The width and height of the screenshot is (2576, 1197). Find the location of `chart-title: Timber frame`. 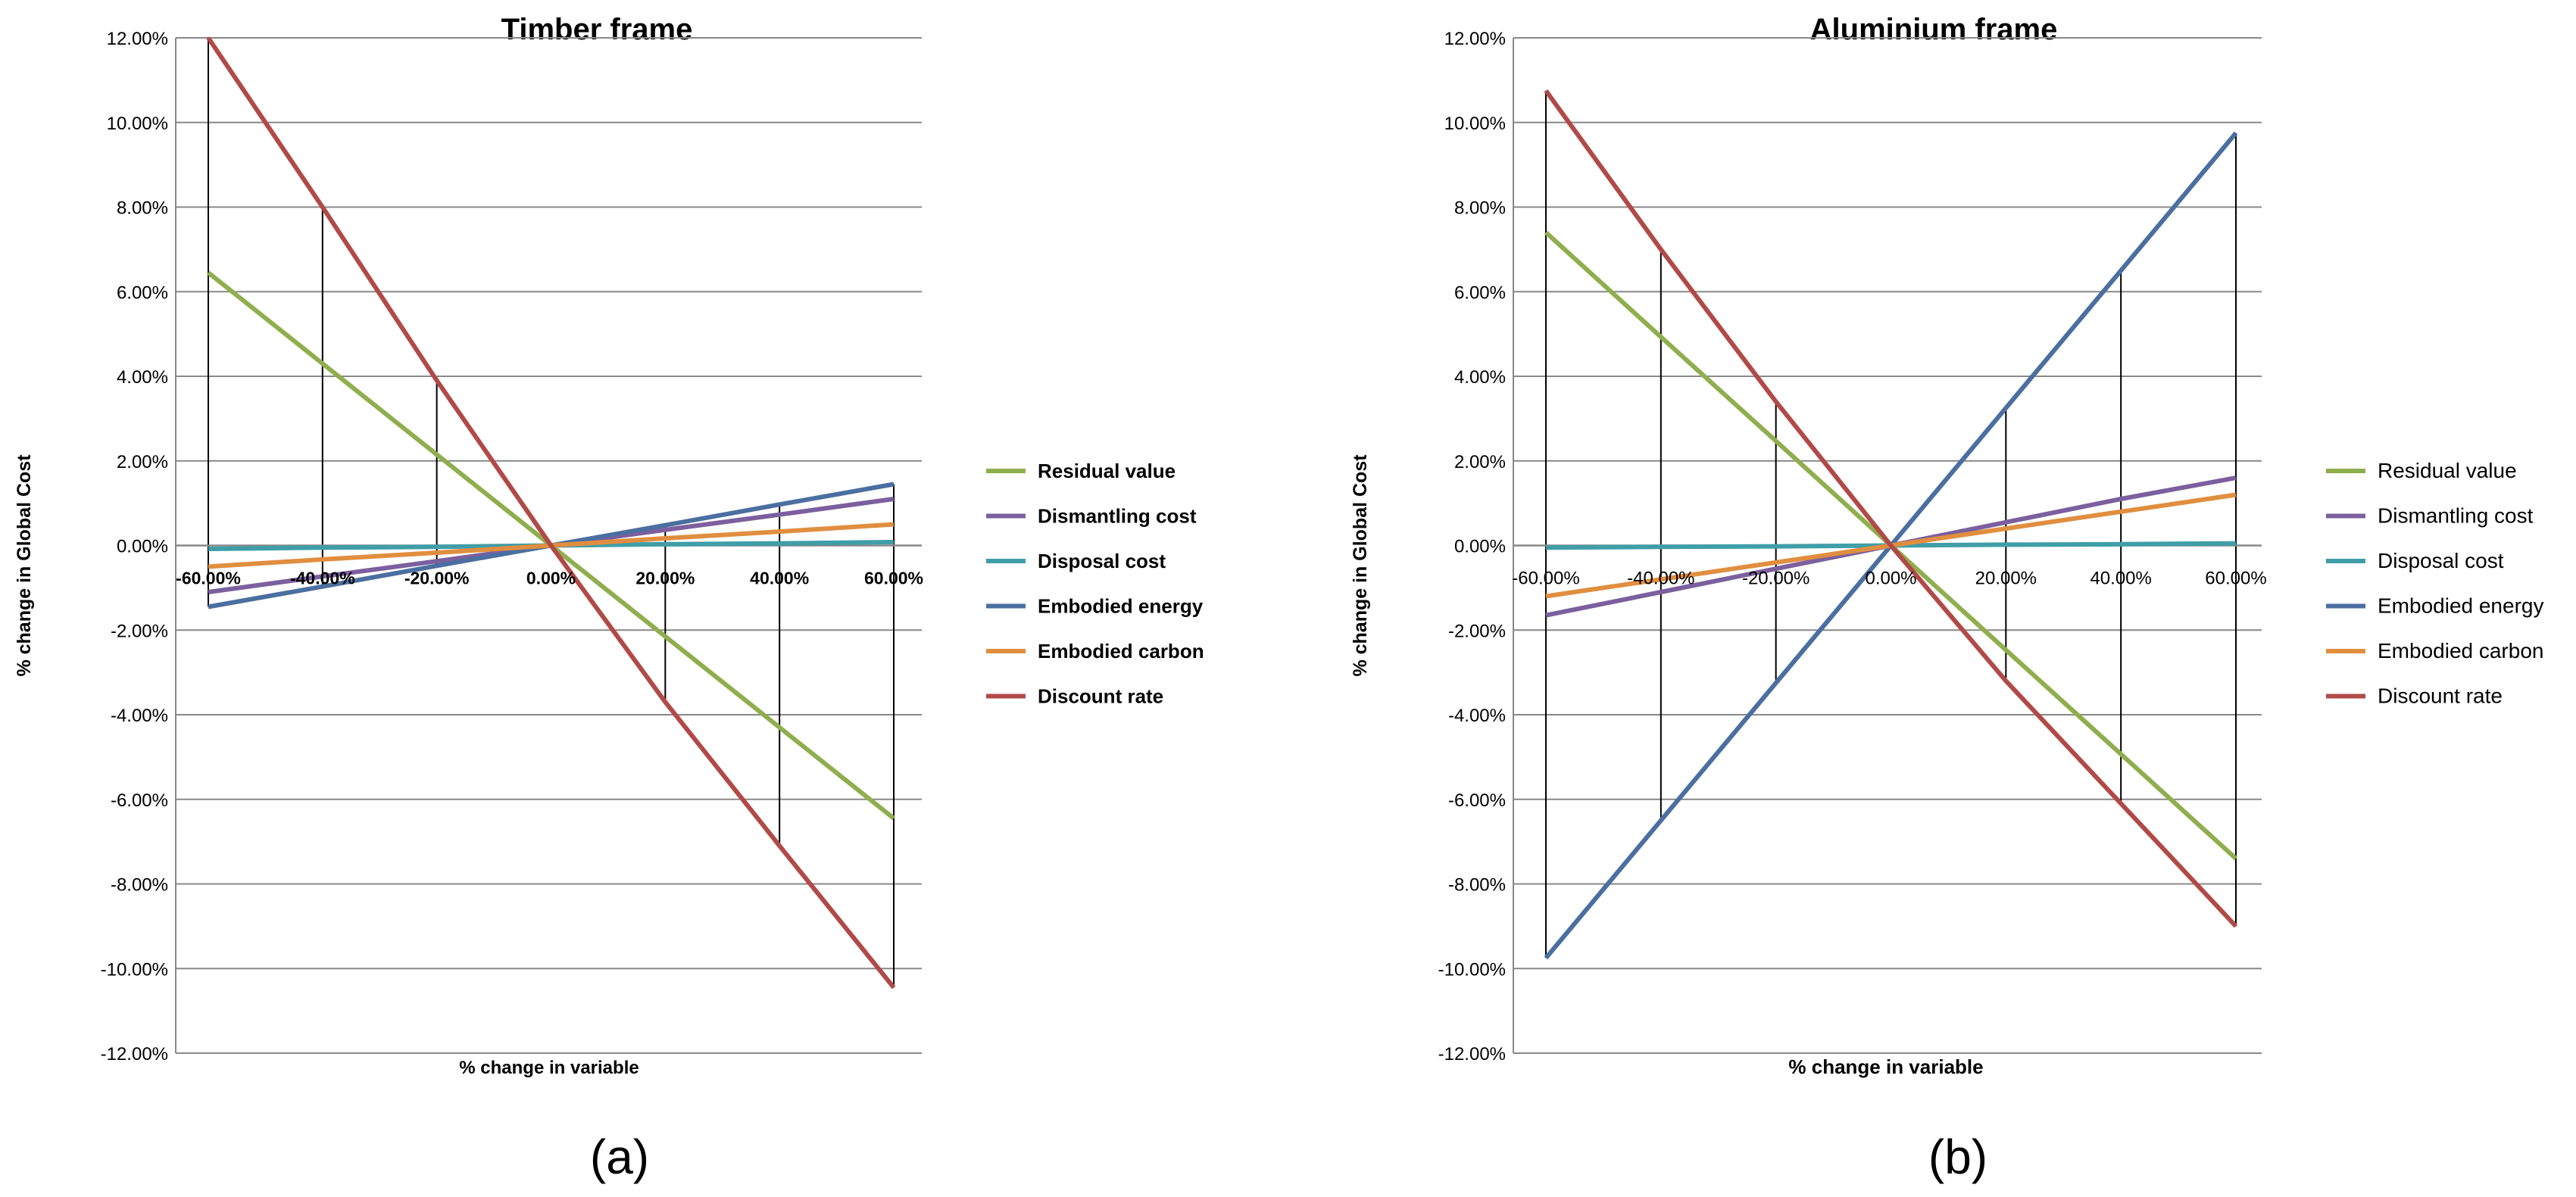

chart-title: Timber frame is located at coordinates (597, 29).